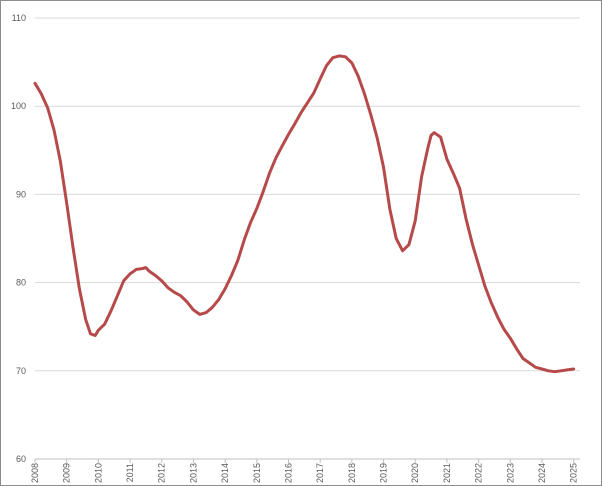  What do you see at coordinates (510, 473) in the screenshot?
I see `x-tick-label: 2023` at bounding box center [510, 473].